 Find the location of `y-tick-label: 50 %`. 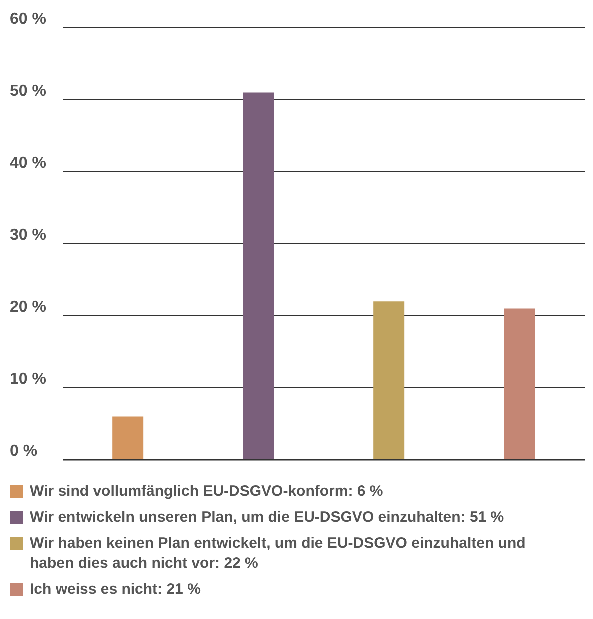

y-tick-label: 50 % is located at coordinates (28, 91).